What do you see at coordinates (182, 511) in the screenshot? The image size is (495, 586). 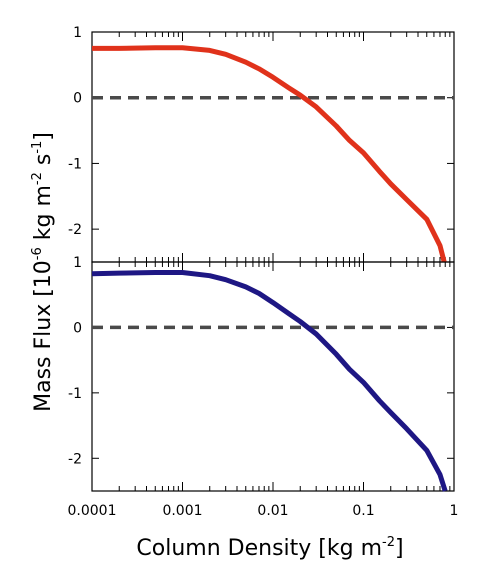 I see `x-tick-label: 0.001` at bounding box center [182, 511].